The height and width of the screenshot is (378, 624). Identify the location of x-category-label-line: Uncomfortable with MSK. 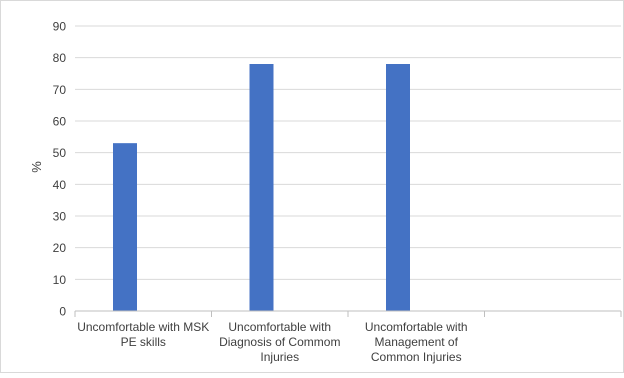
(143, 327).